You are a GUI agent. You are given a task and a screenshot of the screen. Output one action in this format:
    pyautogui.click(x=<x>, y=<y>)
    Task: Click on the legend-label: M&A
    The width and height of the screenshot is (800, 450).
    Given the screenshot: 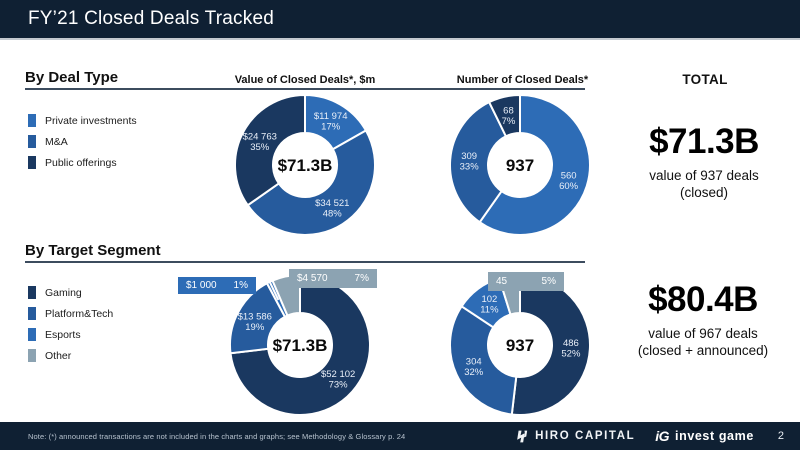 What is the action you would take?
    pyautogui.click(x=56, y=141)
    